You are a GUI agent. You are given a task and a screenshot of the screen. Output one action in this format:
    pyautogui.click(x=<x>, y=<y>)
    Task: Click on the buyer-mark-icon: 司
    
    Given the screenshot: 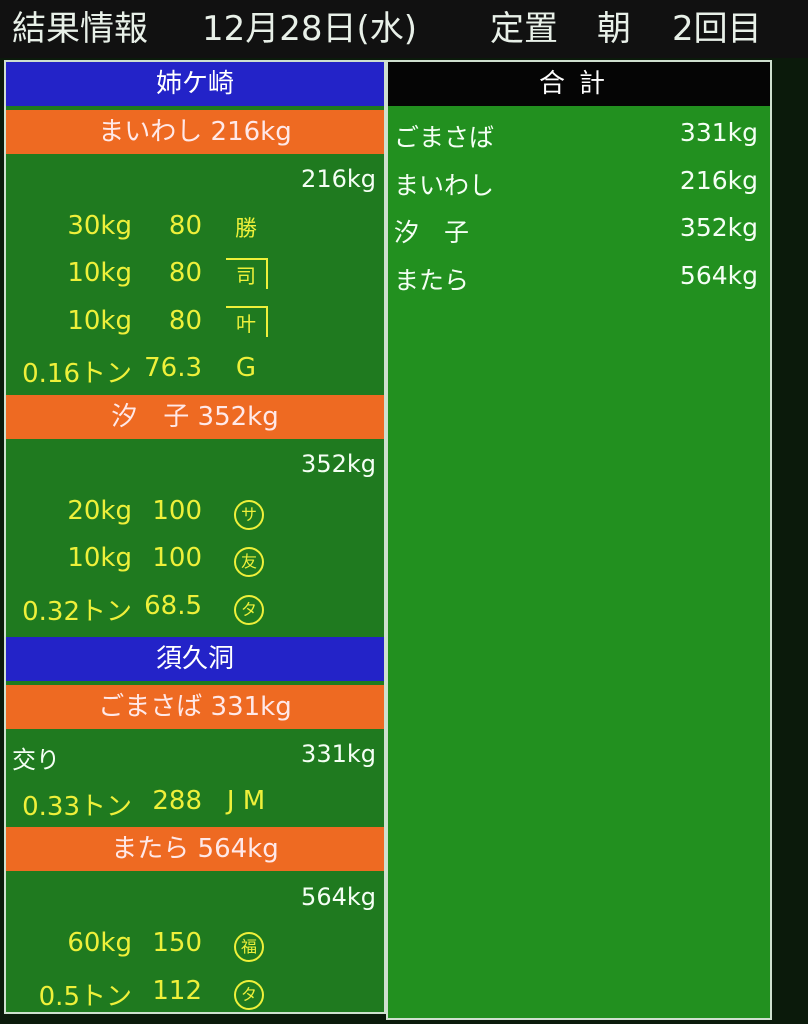 What is the action you would take?
    pyautogui.click(x=247, y=273)
    